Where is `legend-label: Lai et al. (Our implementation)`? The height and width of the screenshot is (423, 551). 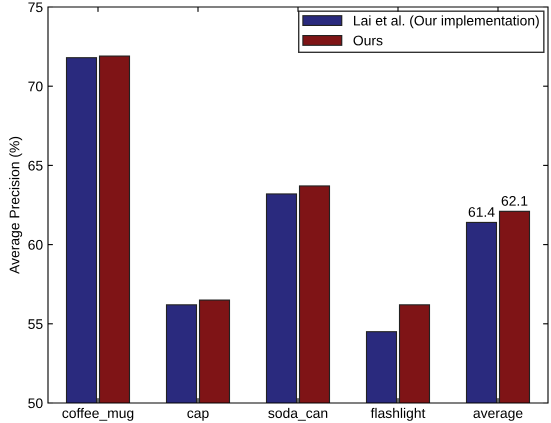
legend-label: Lai et al. (Our implementation) is located at coordinates (446, 21).